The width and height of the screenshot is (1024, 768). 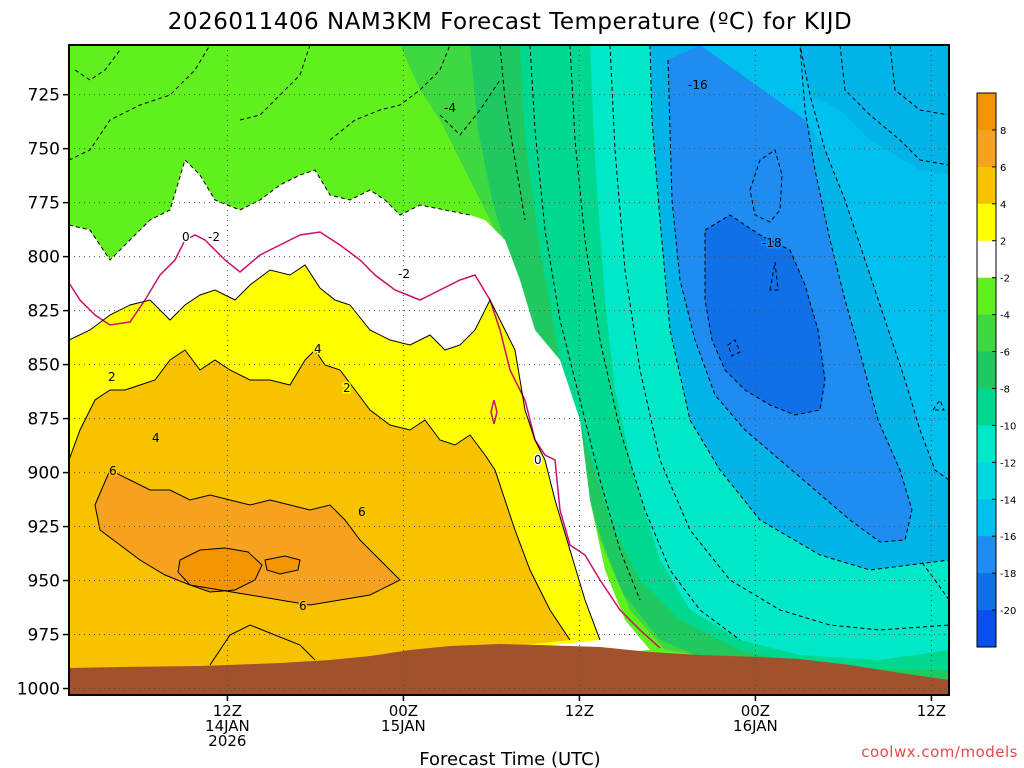 What do you see at coordinates (1003, 242) in the screenshot?
I see `colorbar-label: 2` at bounding box center [1003, 242].